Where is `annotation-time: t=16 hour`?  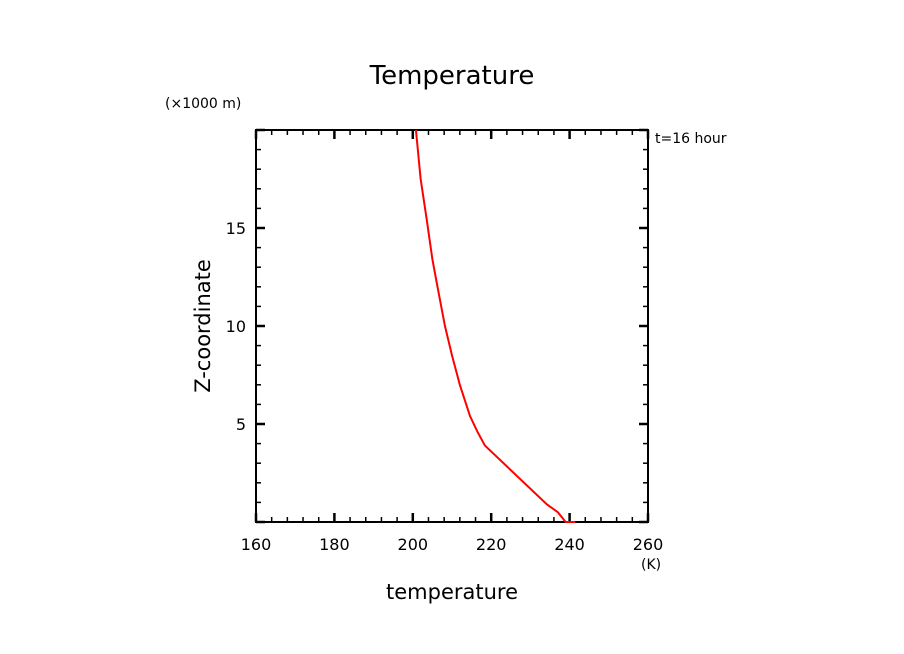 annotation-time: t=16 hour is located at coordinates (691, 139).